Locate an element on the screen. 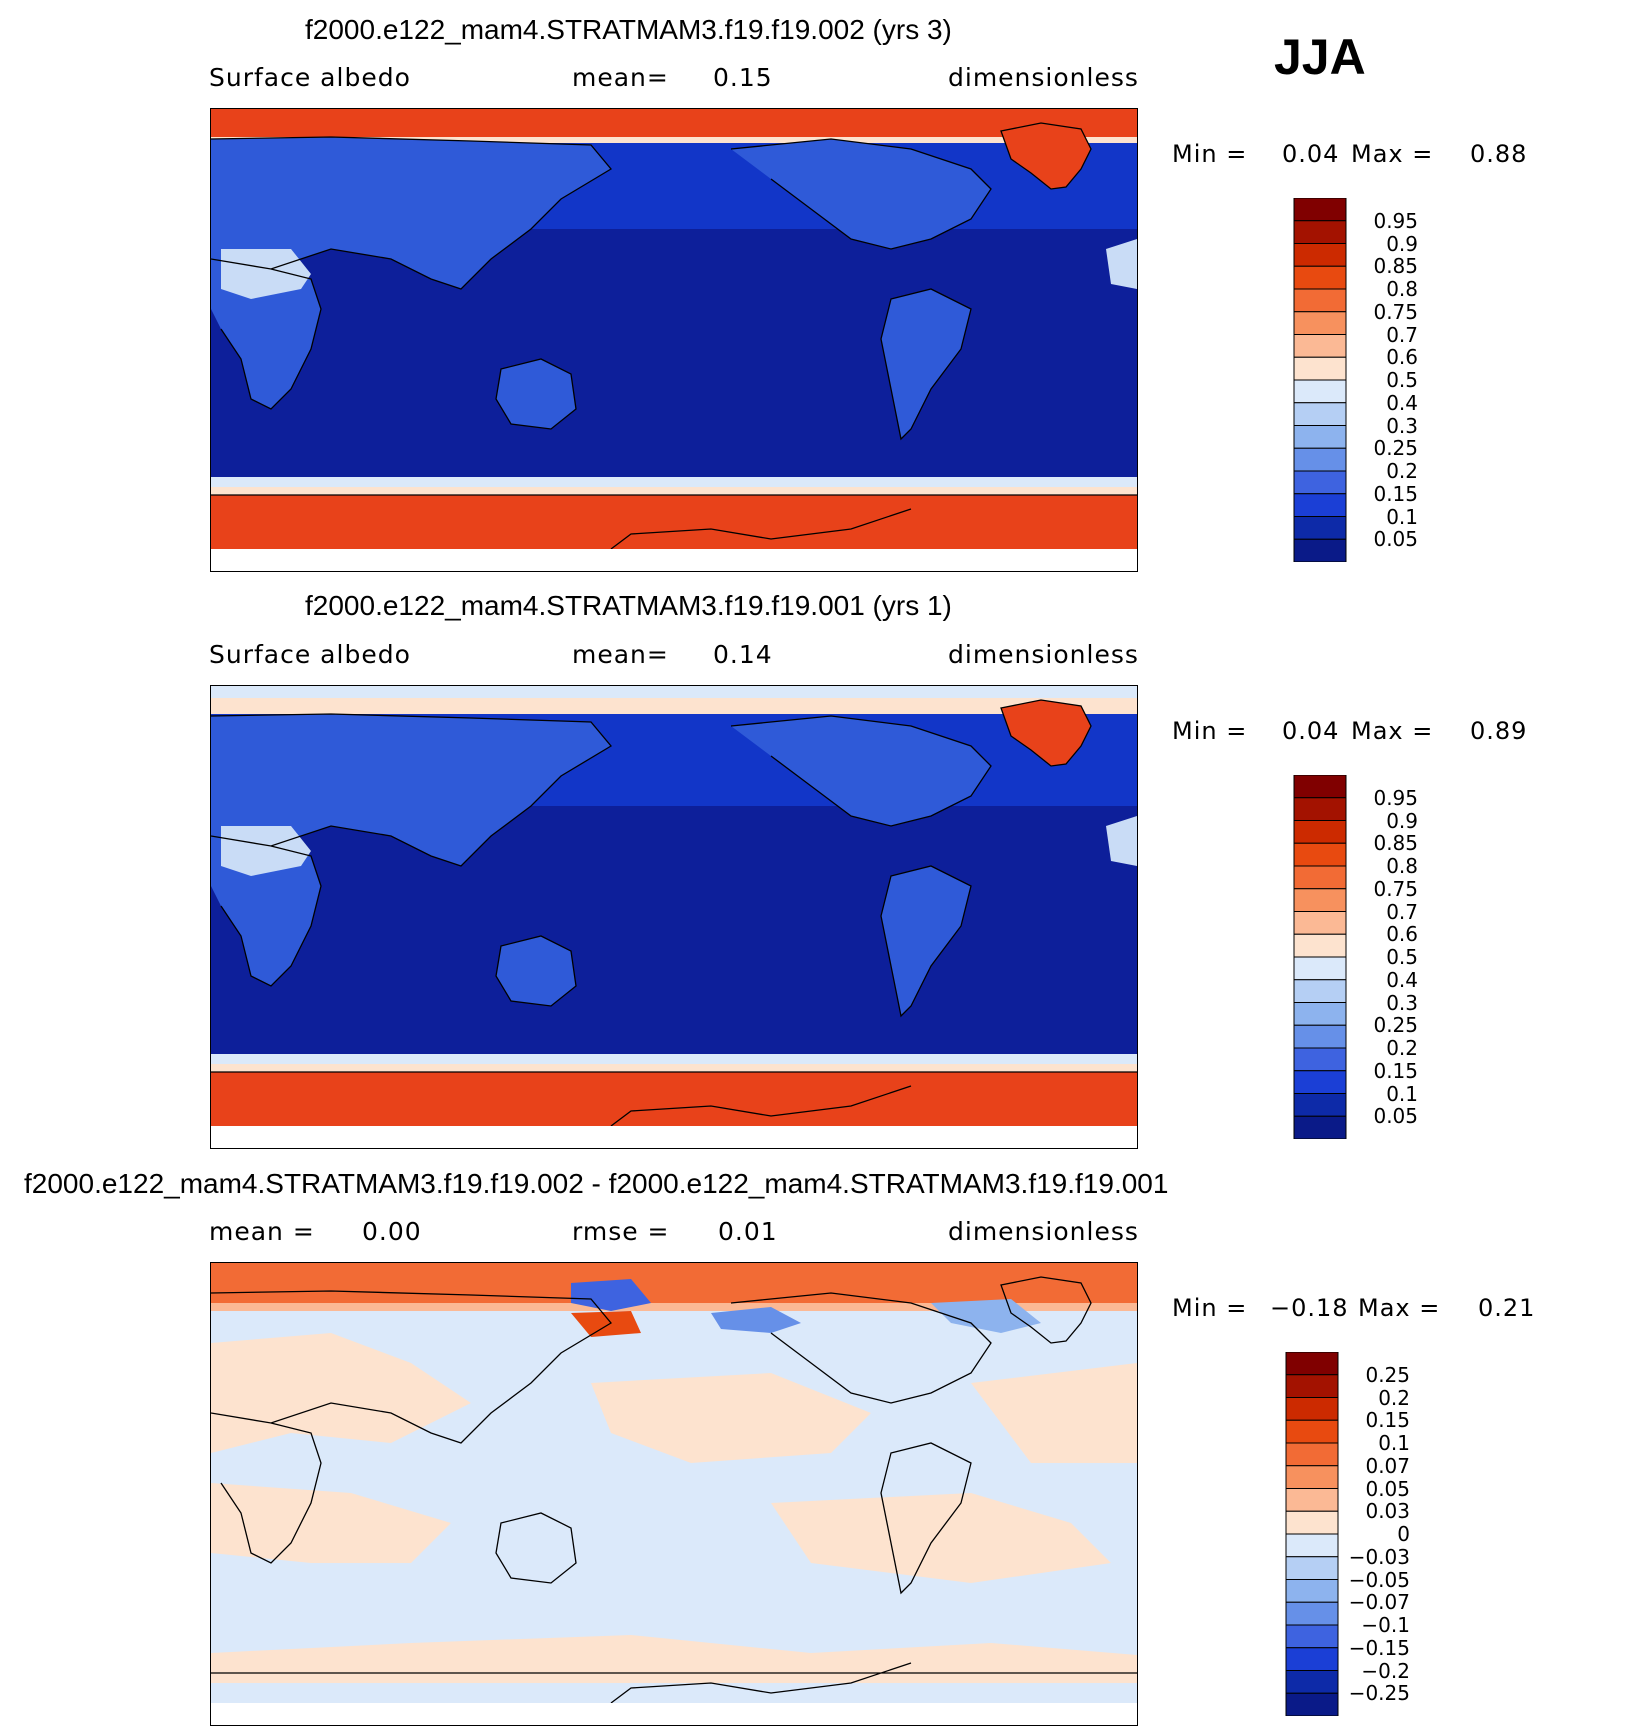 This screenshot has width=1633, height=1730. panel2-mean-value: 0.14 is located at coordinates (743, 654).